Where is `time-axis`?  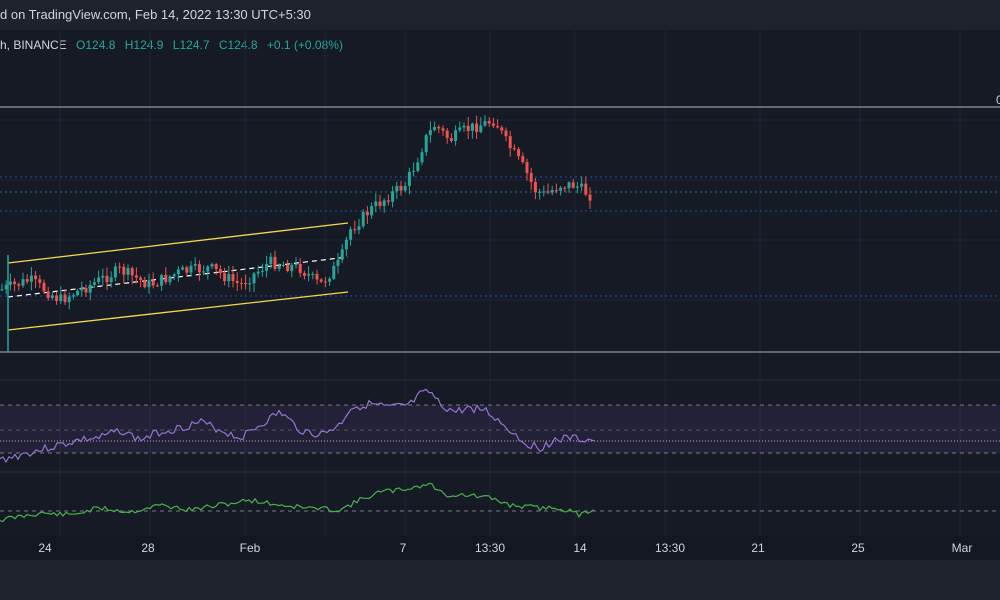 time-axis is located at coordinates (500, 548).